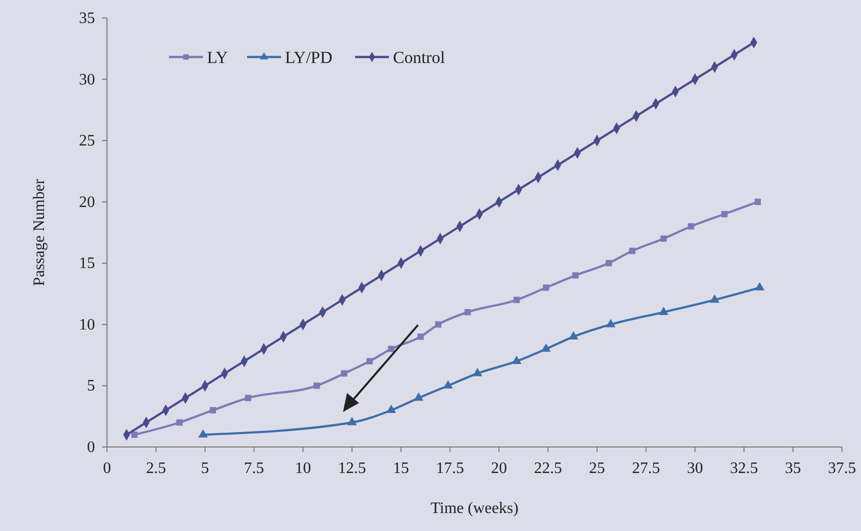  Describe the element at coordinates (419, 57) in the screenshot. I see `legend-label: Control` at that location.